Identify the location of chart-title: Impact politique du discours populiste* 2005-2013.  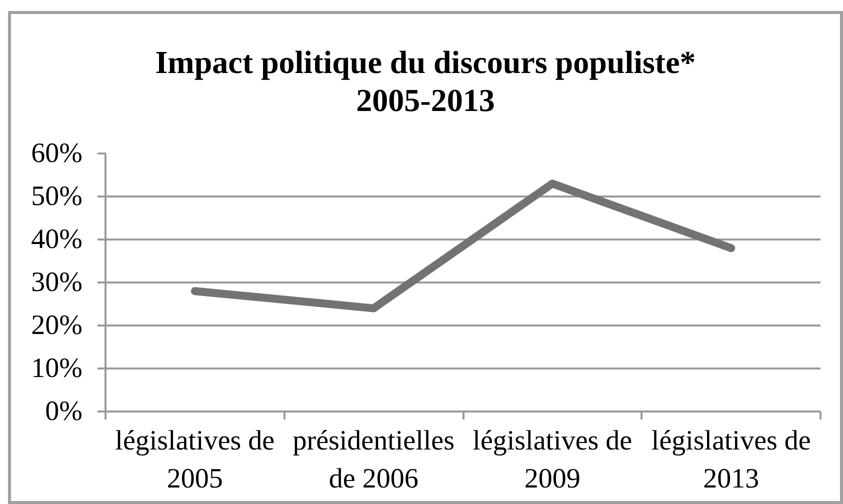
(425, 81).